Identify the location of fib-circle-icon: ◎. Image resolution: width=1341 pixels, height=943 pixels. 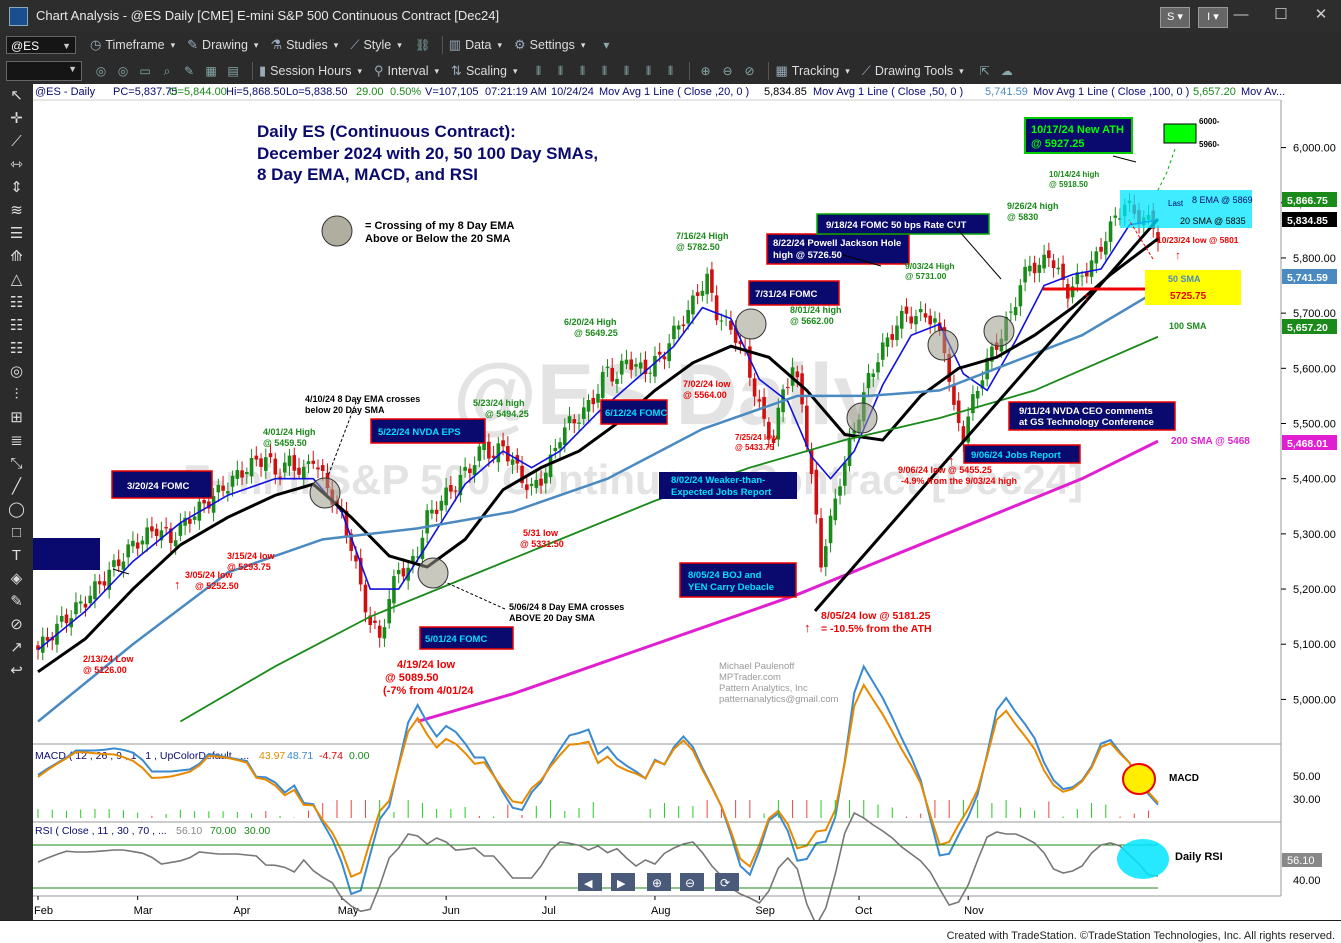
(16, 371).